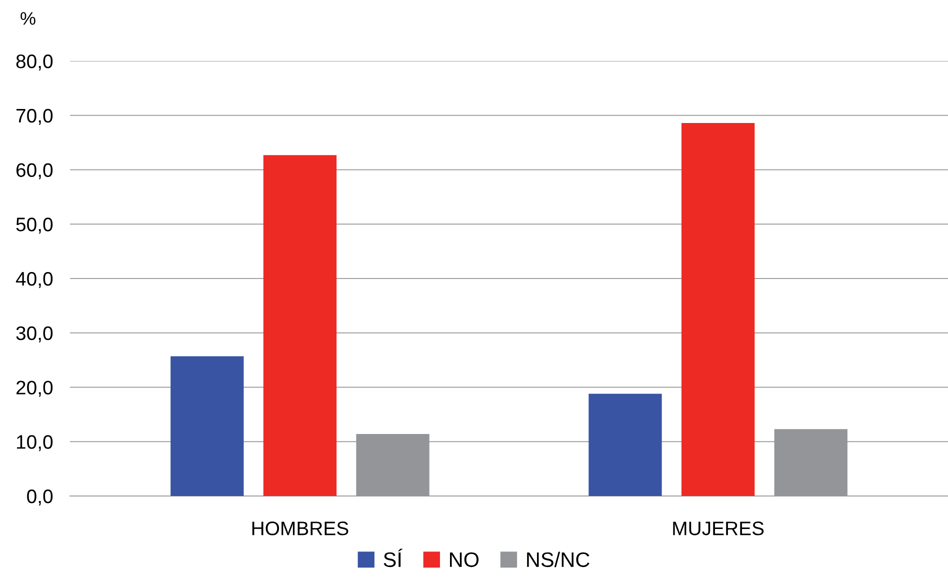 Image resolution: width=948 pixels, height=587 pixels. I want to click on y-tick-label: 50,0, so click(34, 226).